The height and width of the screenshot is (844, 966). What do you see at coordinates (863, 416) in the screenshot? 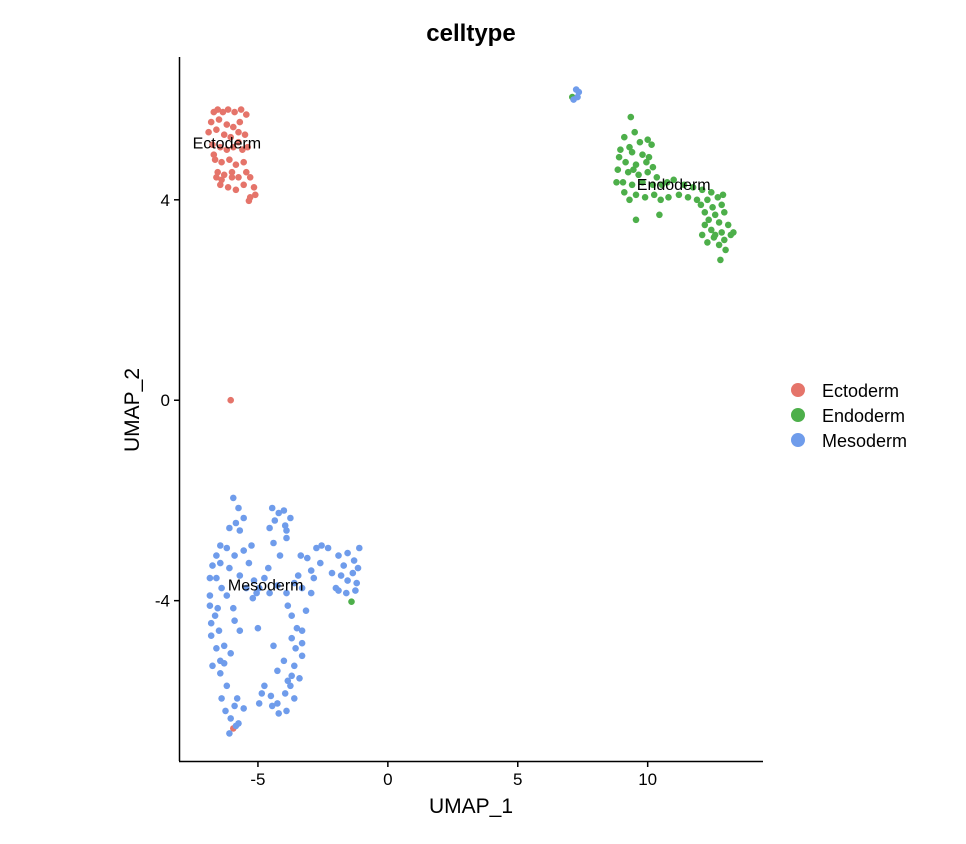
I see `legend-label-endoderm: Endoderm` at bounding box center [863, 416].